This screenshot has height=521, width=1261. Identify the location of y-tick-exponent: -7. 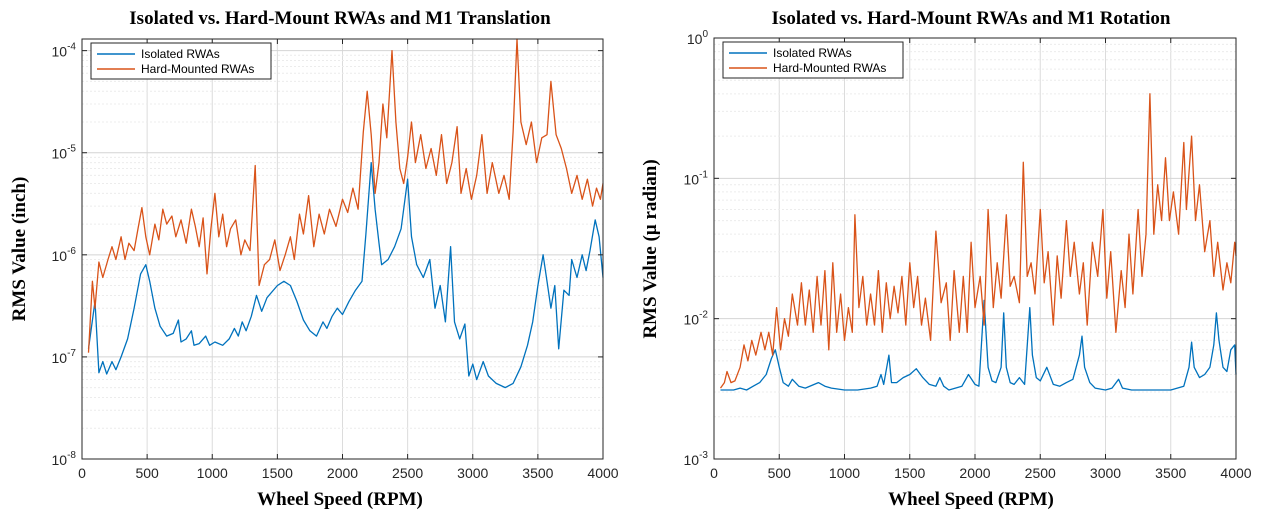
(71, 353).